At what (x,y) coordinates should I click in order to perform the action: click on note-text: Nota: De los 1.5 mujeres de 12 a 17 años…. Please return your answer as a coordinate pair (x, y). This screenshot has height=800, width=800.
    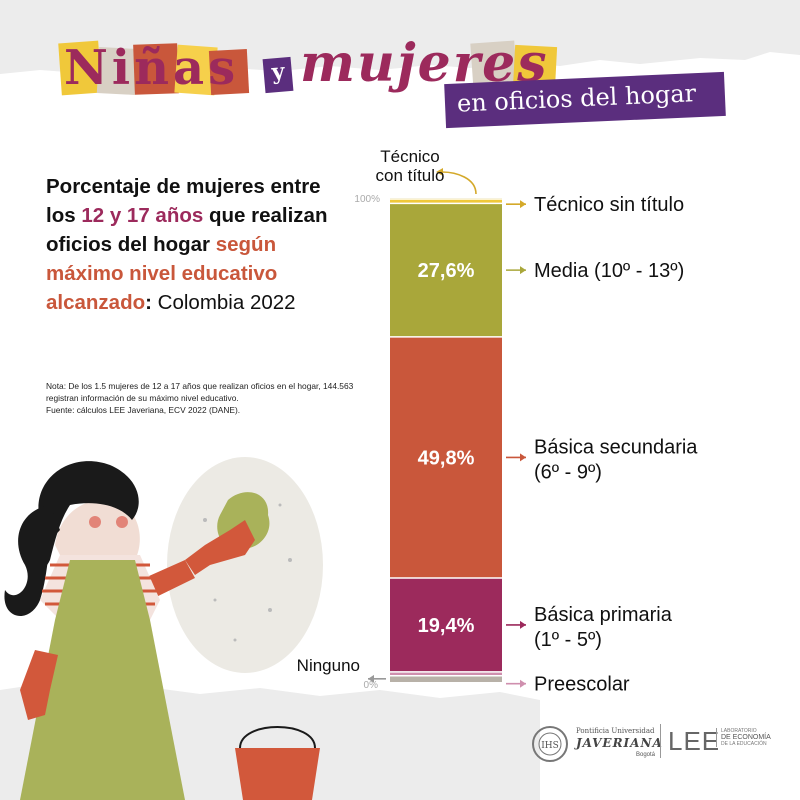
    Looking at the image, I should click on (200, 392).